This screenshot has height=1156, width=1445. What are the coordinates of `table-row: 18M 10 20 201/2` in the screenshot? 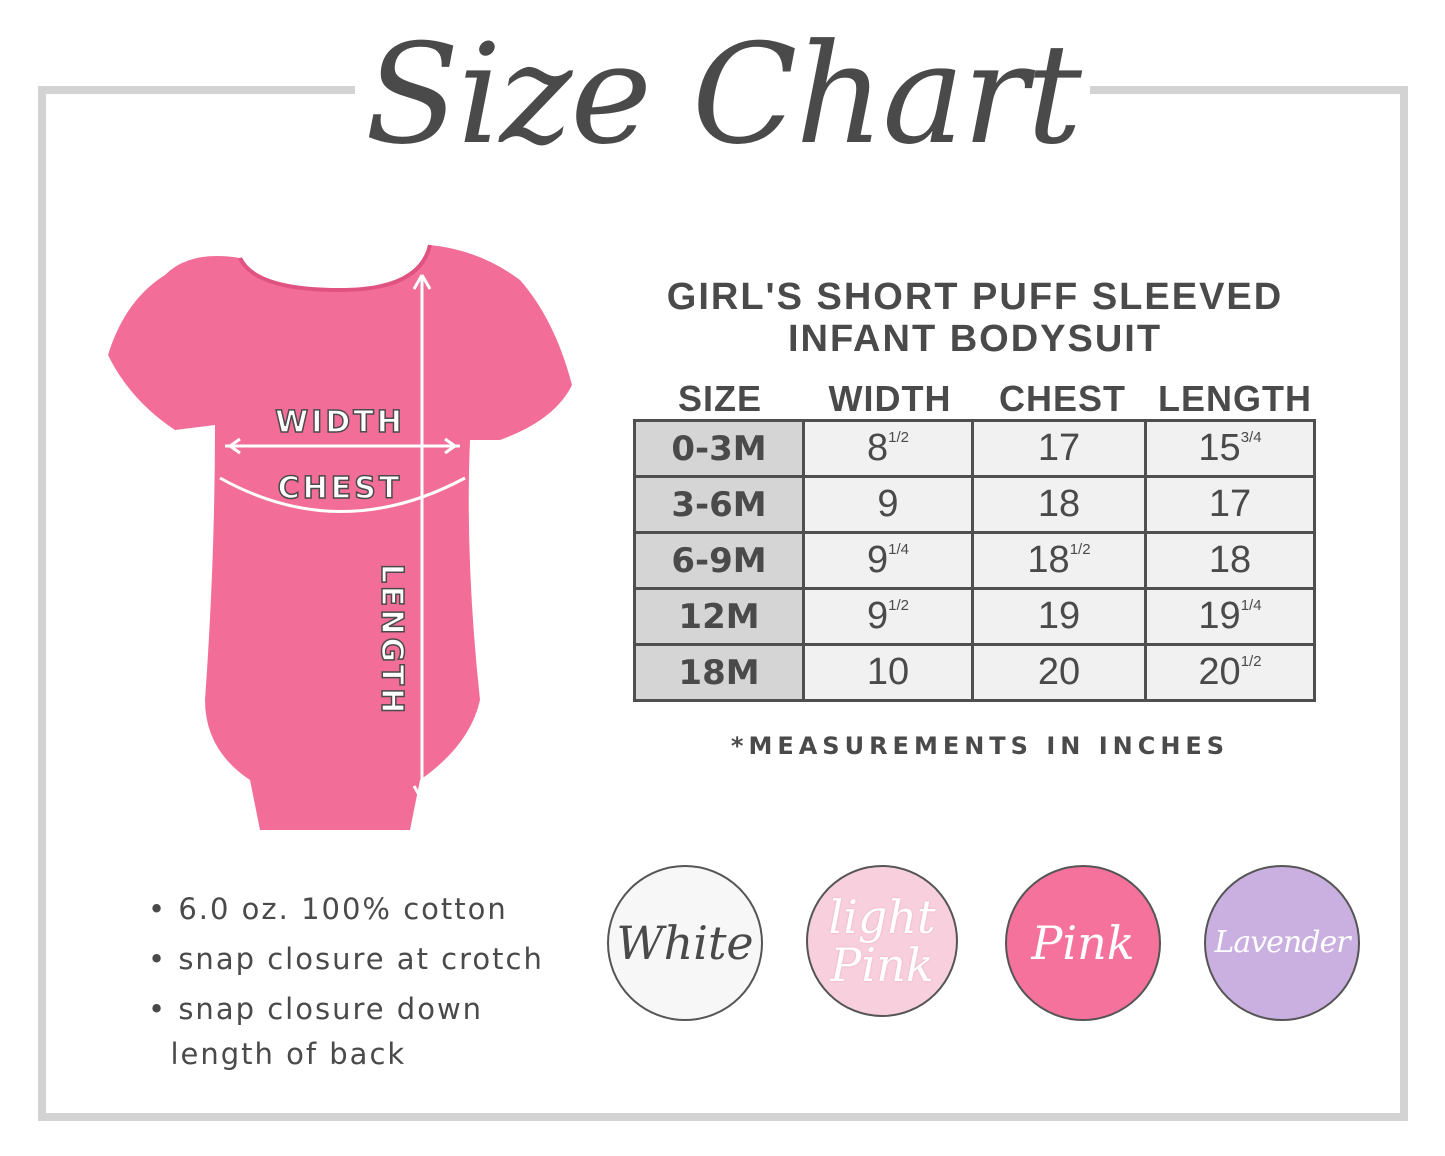 It's located at (974, 672).